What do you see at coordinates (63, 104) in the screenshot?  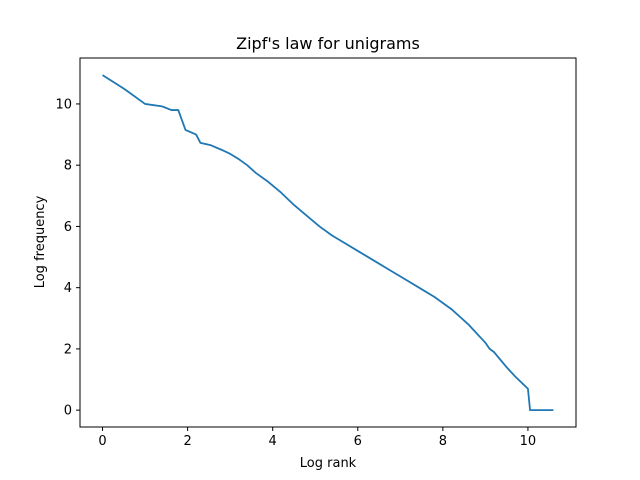 I see `y-tick-label: 10` at bounding box center [63, 104].